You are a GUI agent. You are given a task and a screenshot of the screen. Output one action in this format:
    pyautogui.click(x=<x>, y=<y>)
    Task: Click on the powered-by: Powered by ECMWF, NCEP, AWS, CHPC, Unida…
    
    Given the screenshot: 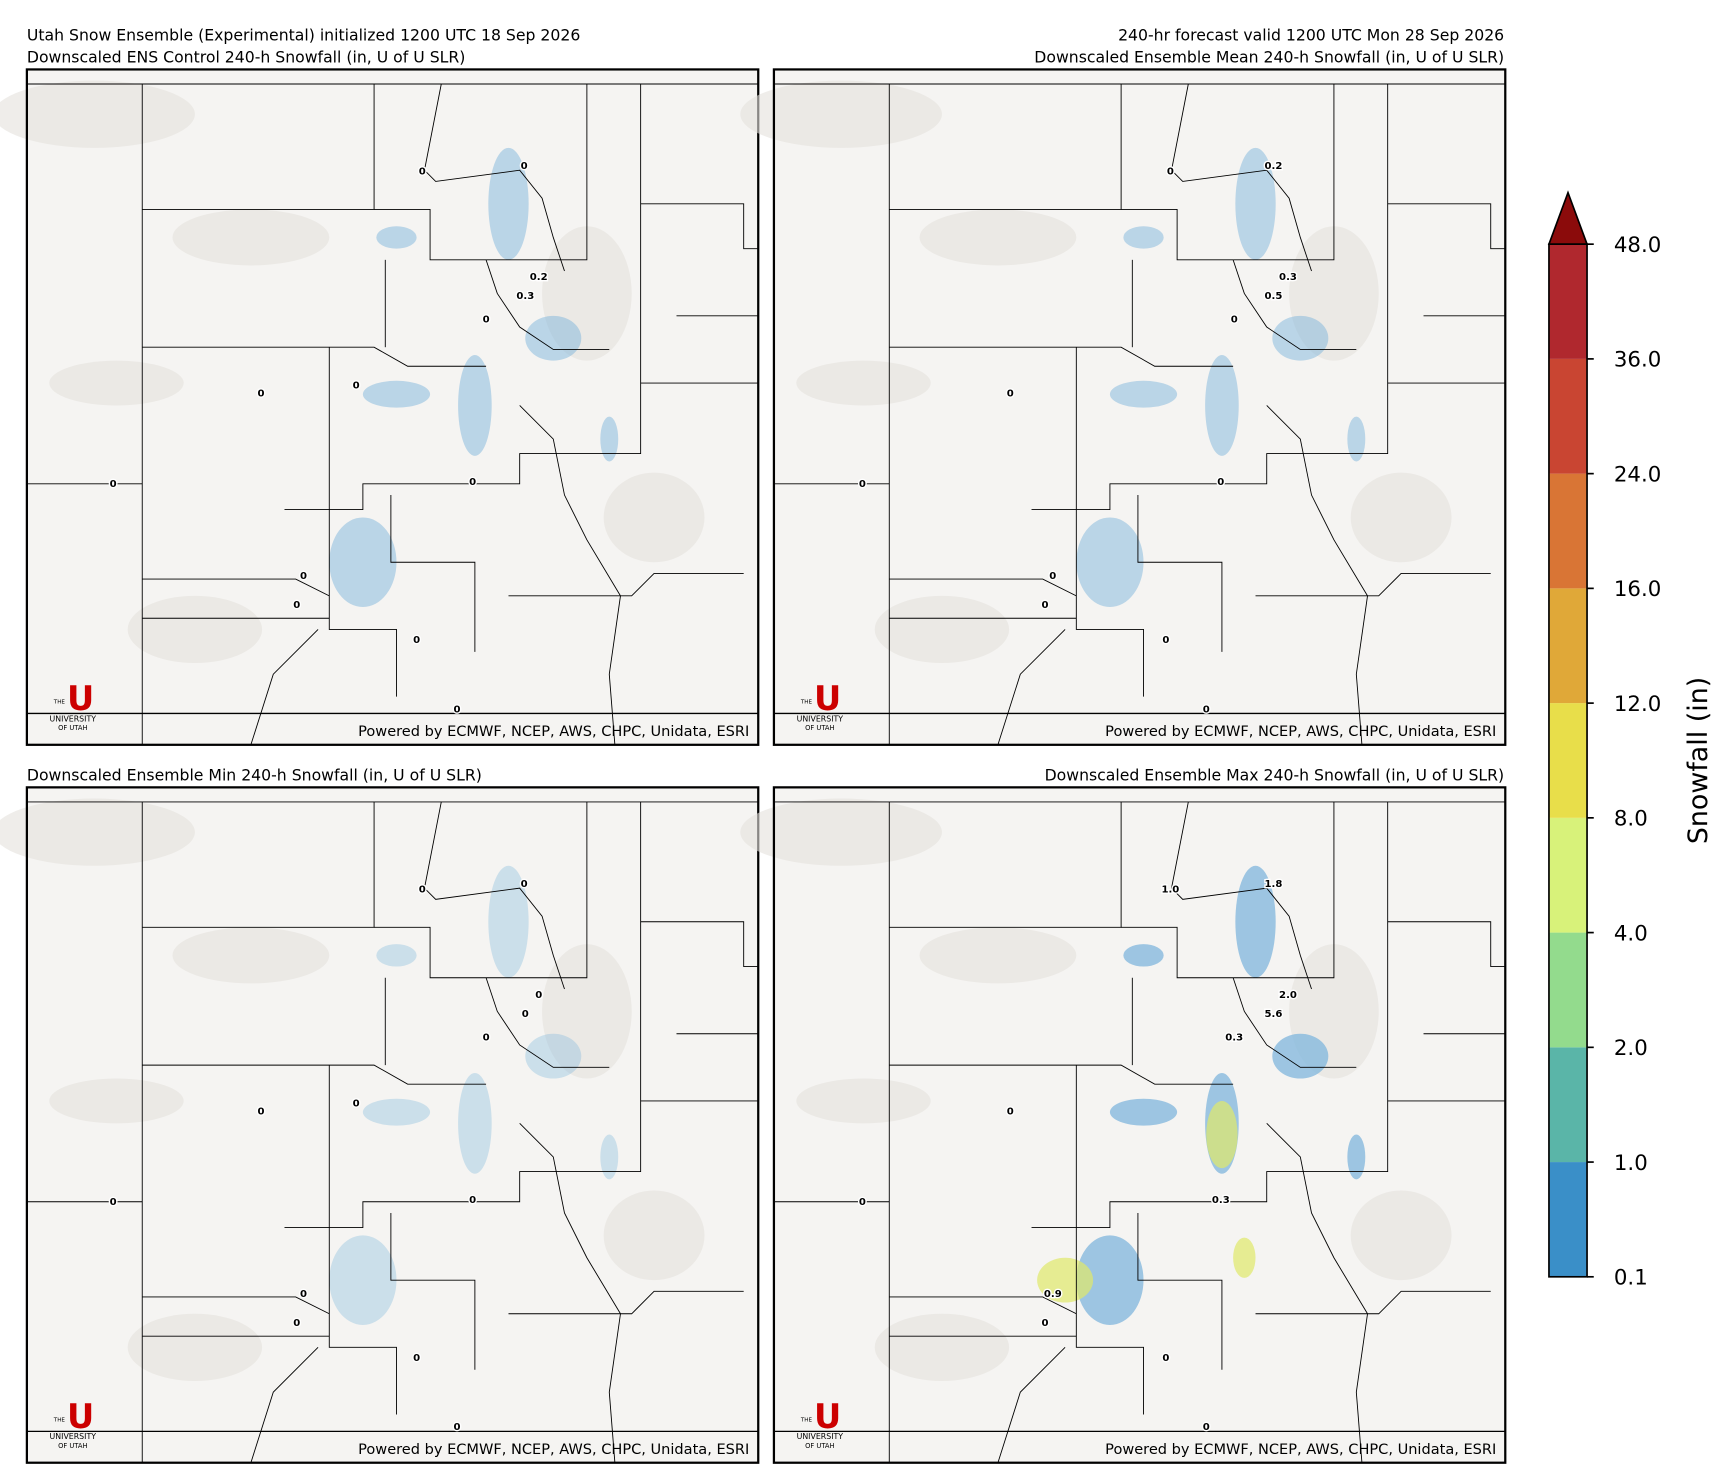 What is the action you would take?
    pyautogui.click(x=553, y=731)
    